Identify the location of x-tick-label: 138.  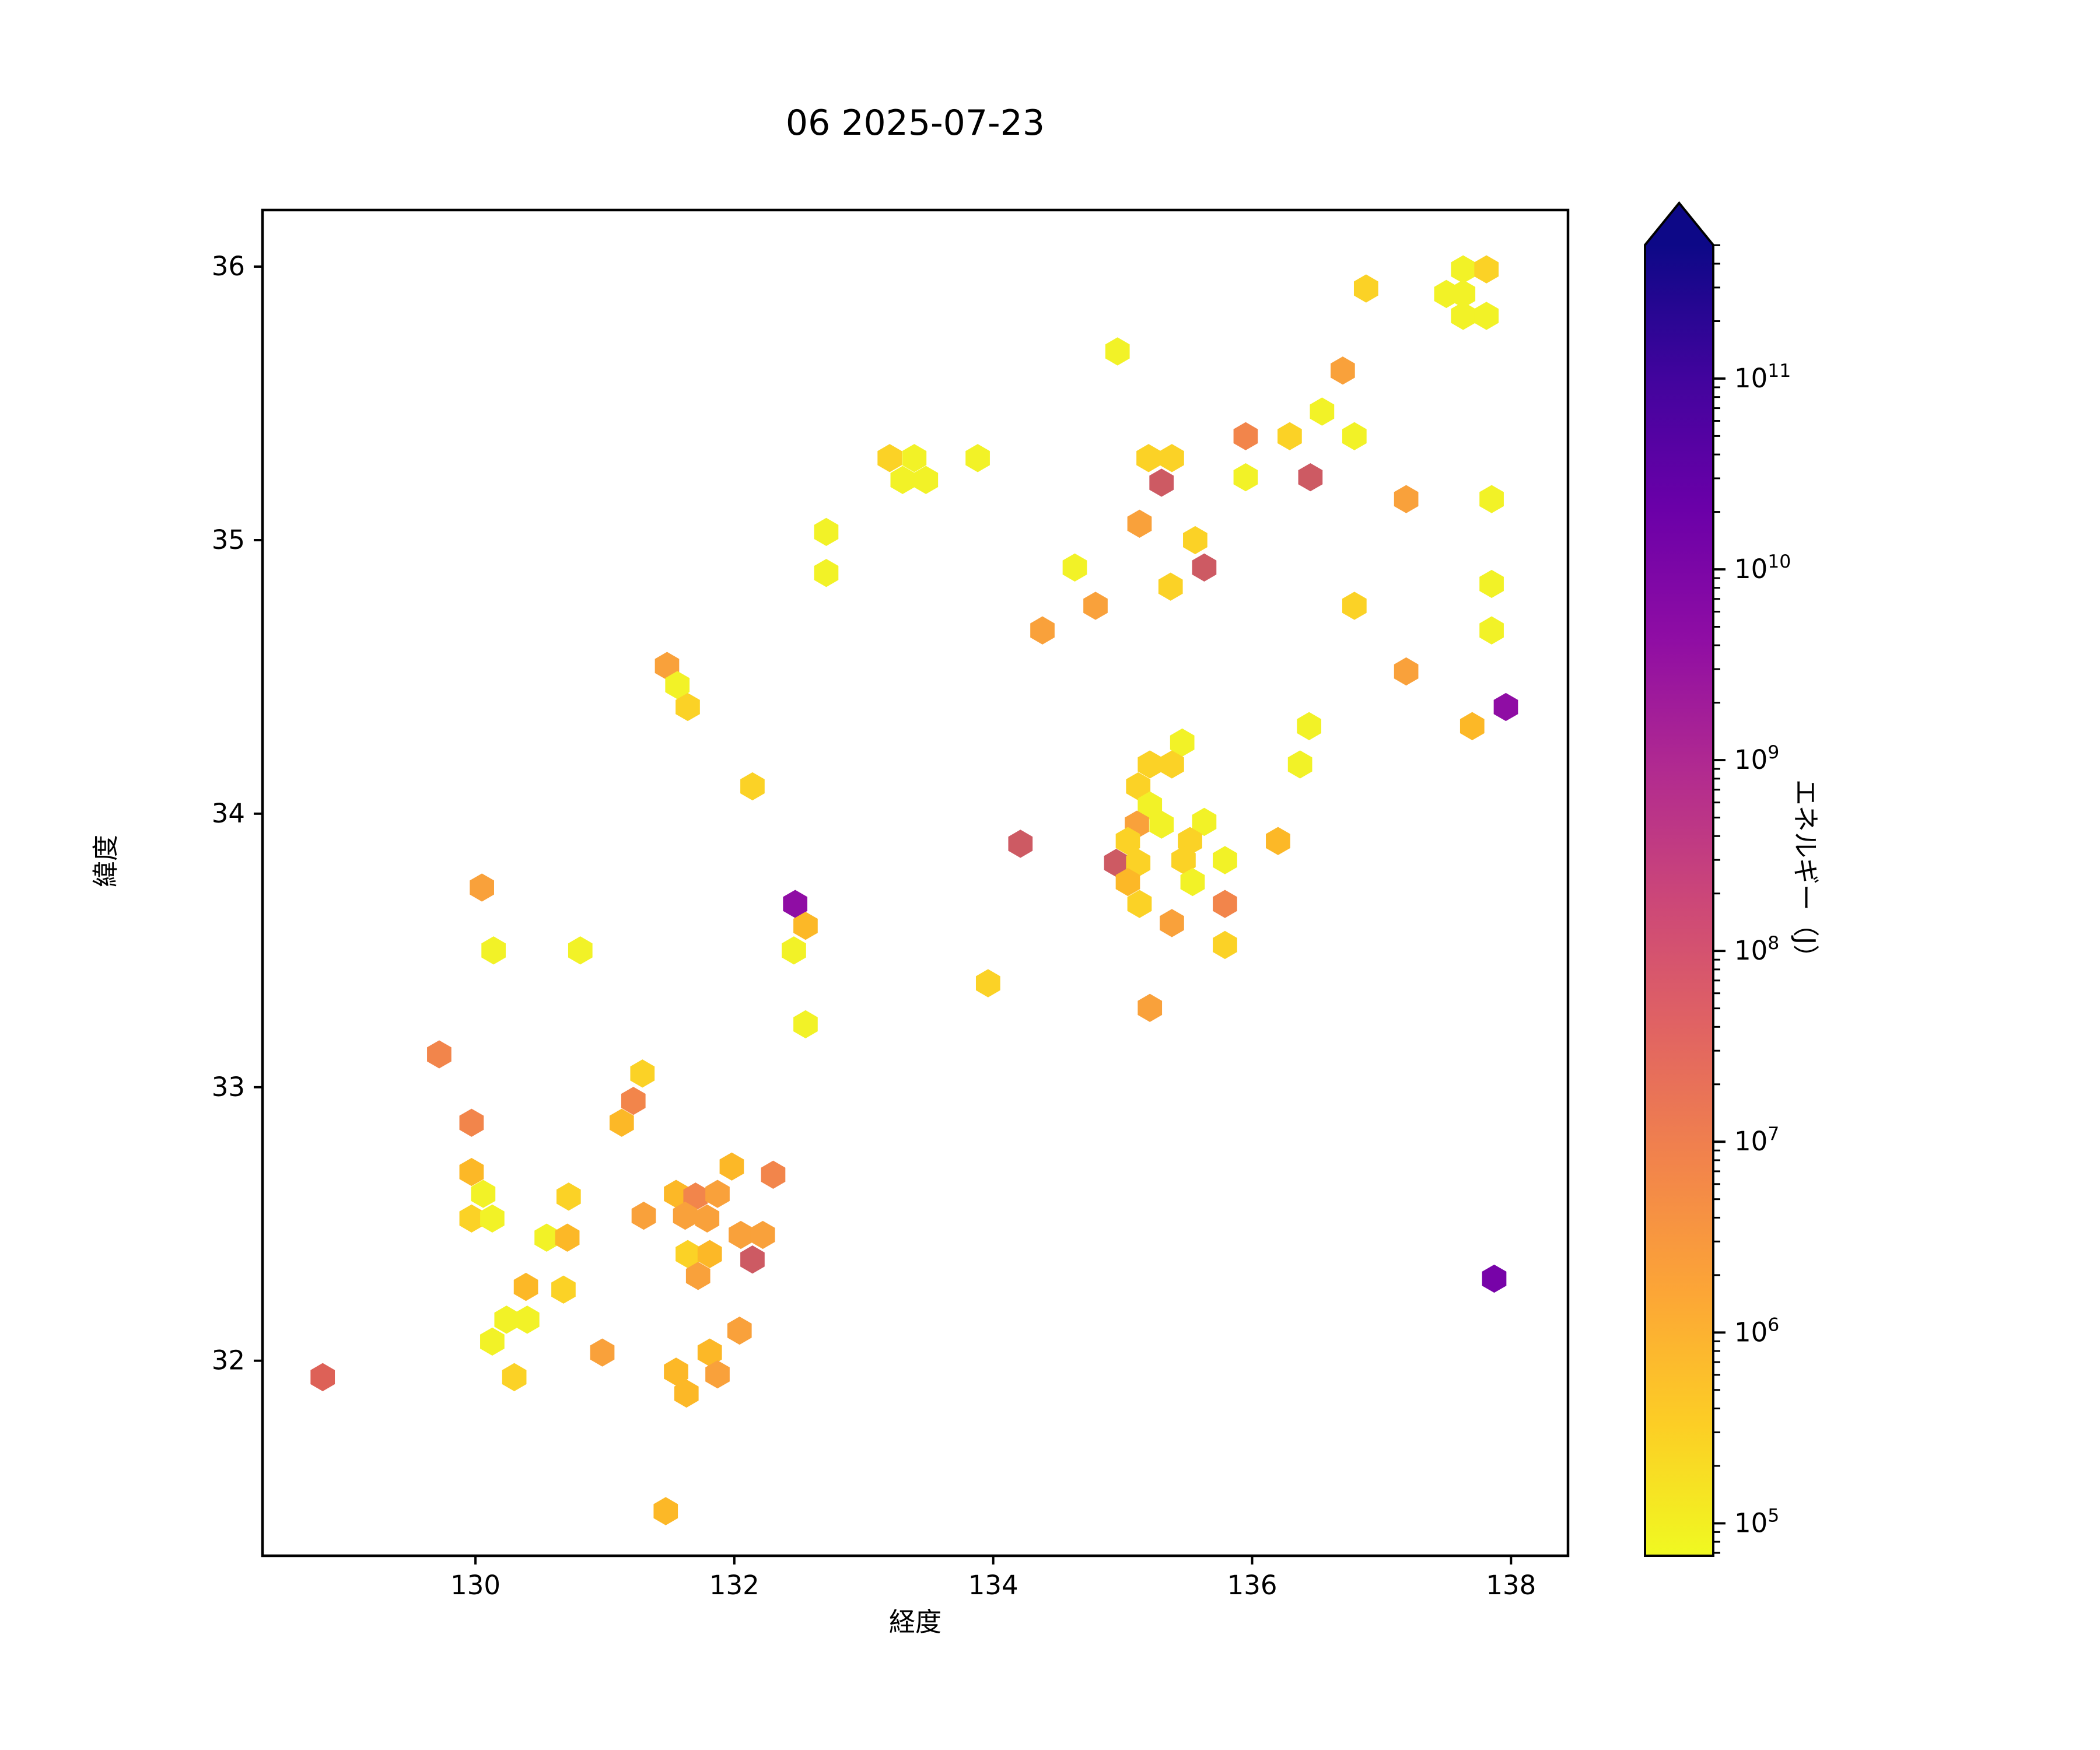
(1511, 1585).